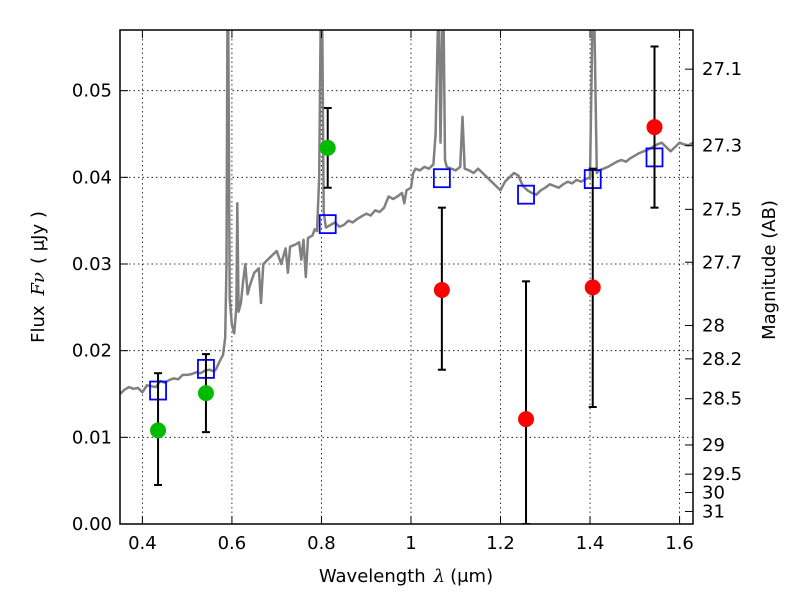 Image resolution: width=800 pixels, height=605 pixels. I want to click on y-tick-label: 0.04, so click(92, 177).